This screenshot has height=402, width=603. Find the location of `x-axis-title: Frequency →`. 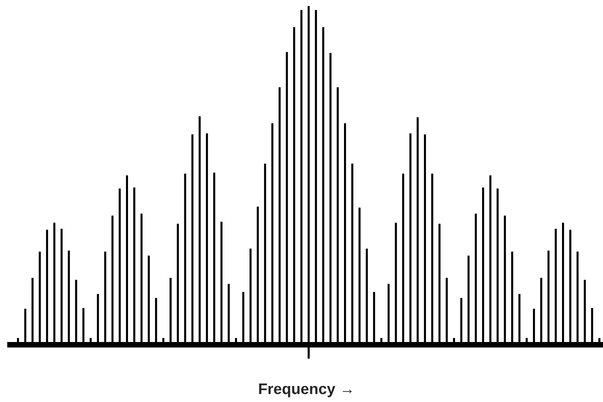

x-axis-title: Frequency → is located at coordinates (305, 391).